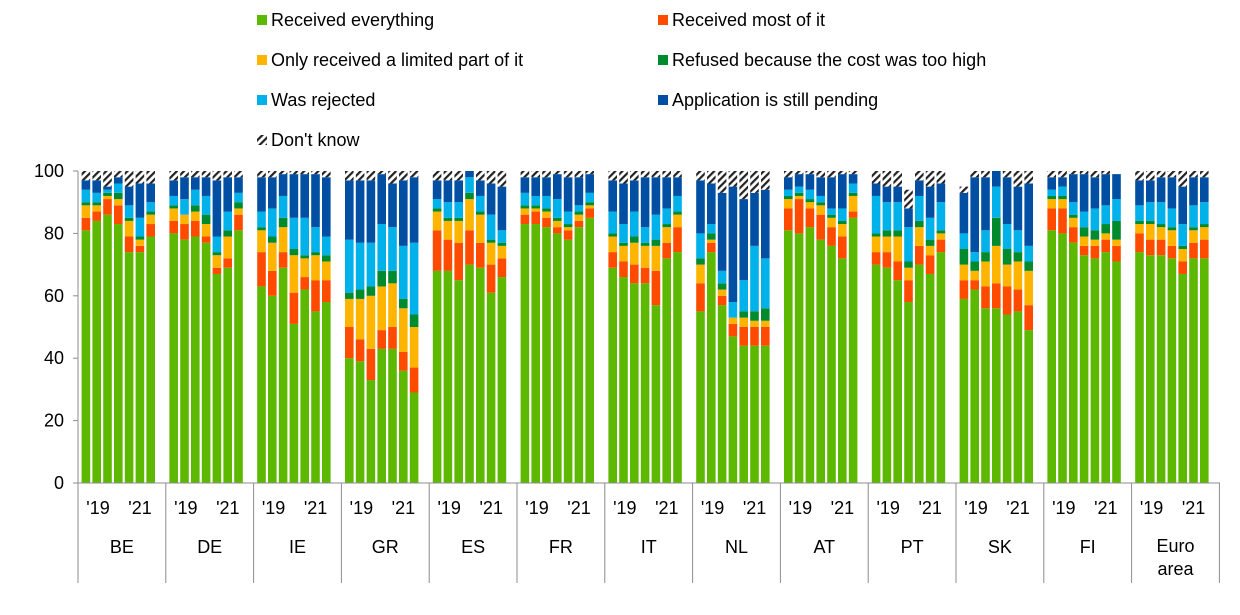  I want to click on bar-segment-fr-7-don-t-know, so click(589, 173).